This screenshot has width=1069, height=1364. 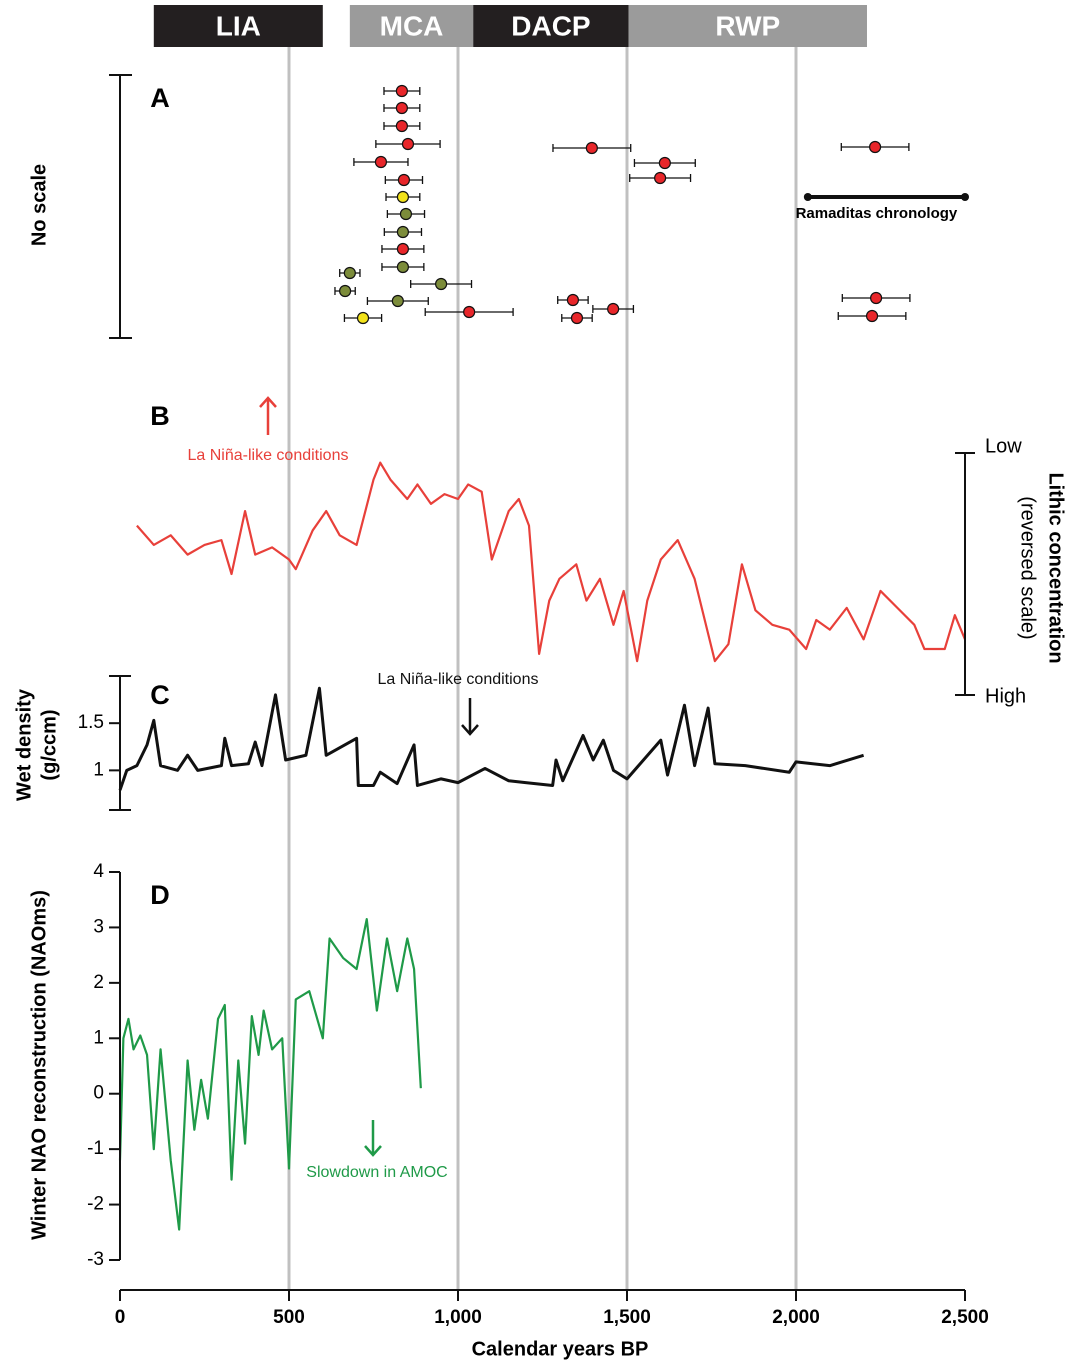 I want to click on y-tick-label: 1.5, so click(x=91, y=722).